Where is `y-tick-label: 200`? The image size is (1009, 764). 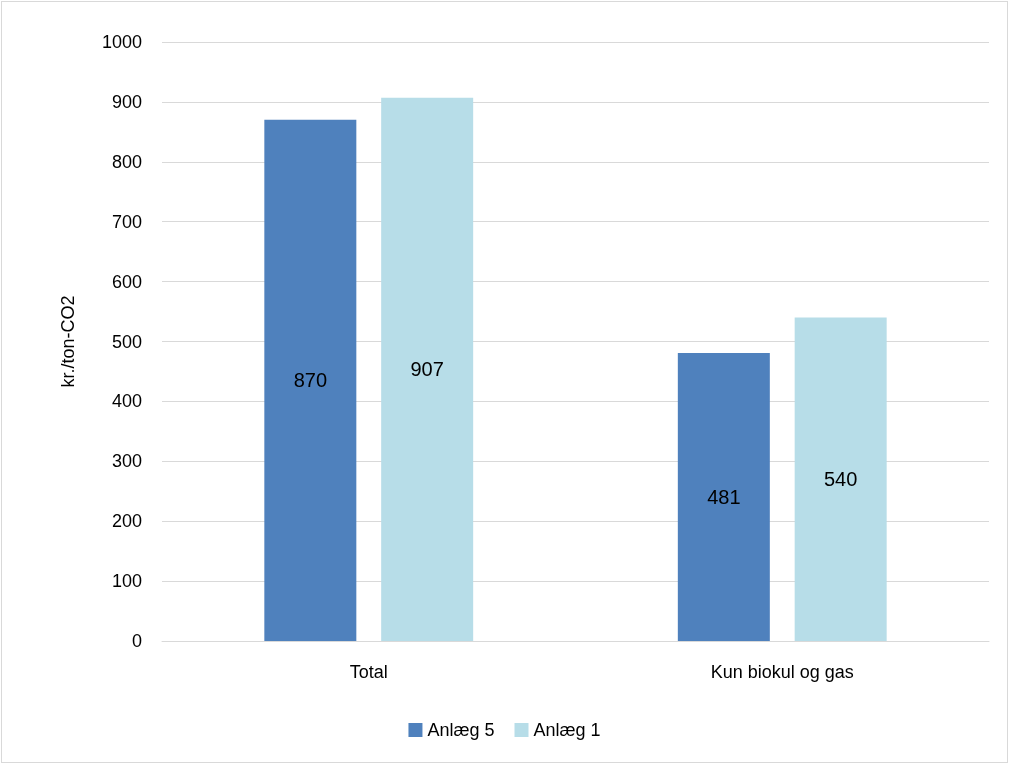 y-tick-label: 200 is located at coordinates (126, 521).